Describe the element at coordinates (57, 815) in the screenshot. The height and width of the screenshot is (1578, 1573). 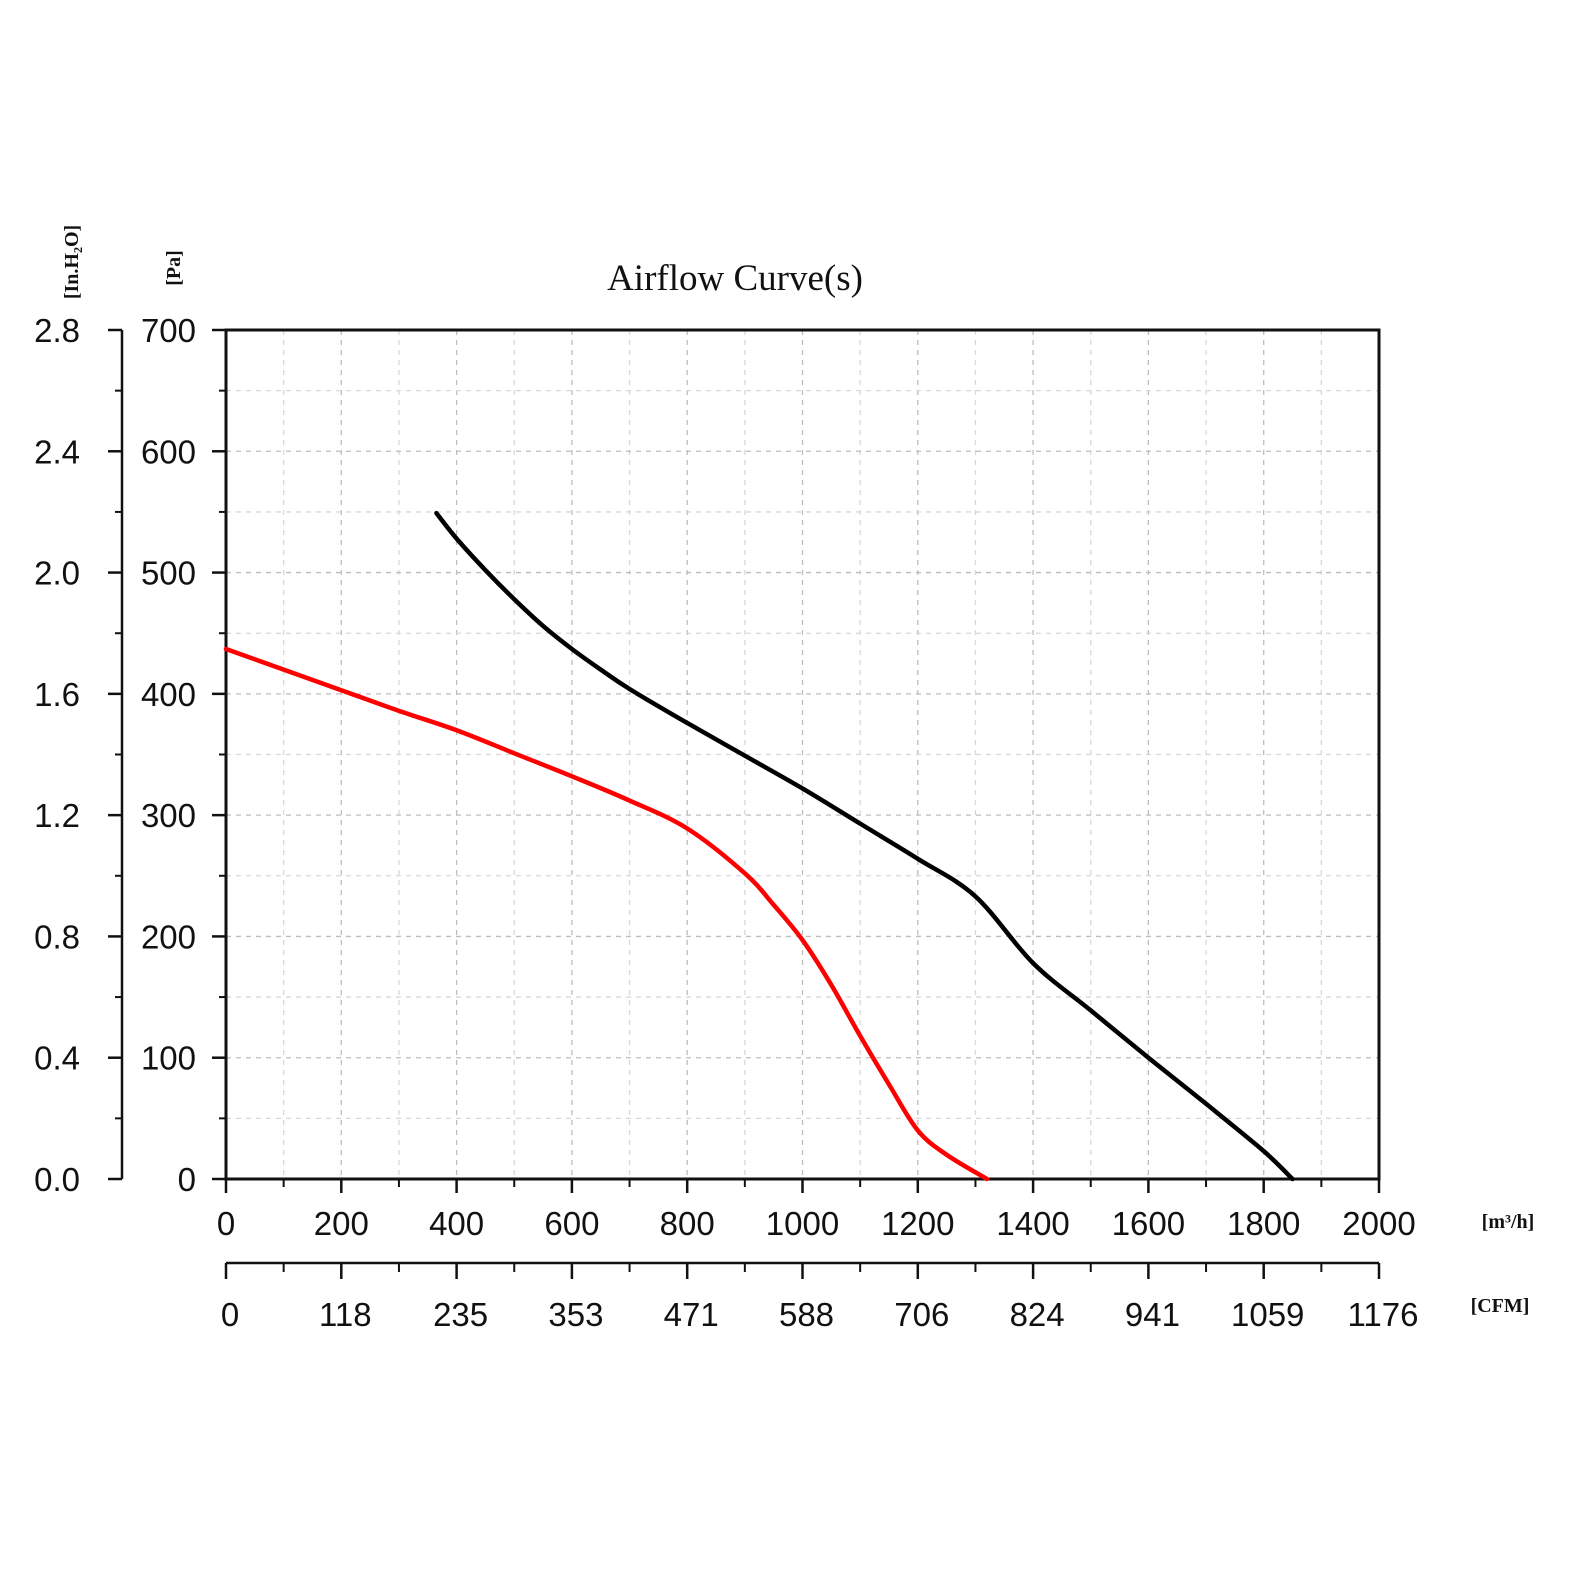
I see `y2-tick-label: 1.2` at that location.